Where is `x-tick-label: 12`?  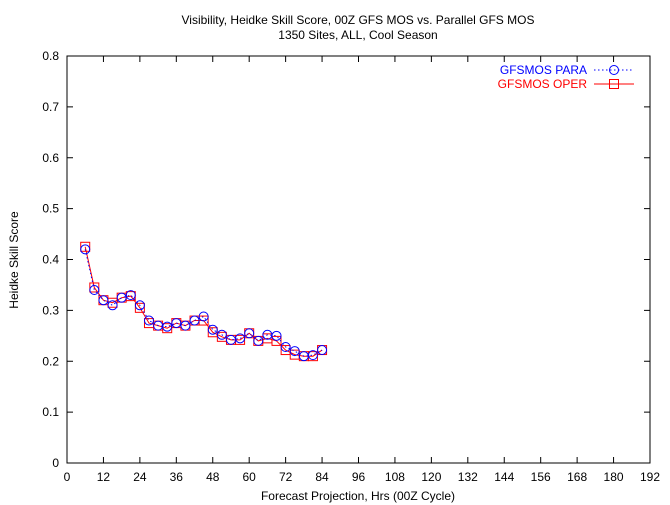
x-tick-label: 12 is located at coordinates (104, 477).